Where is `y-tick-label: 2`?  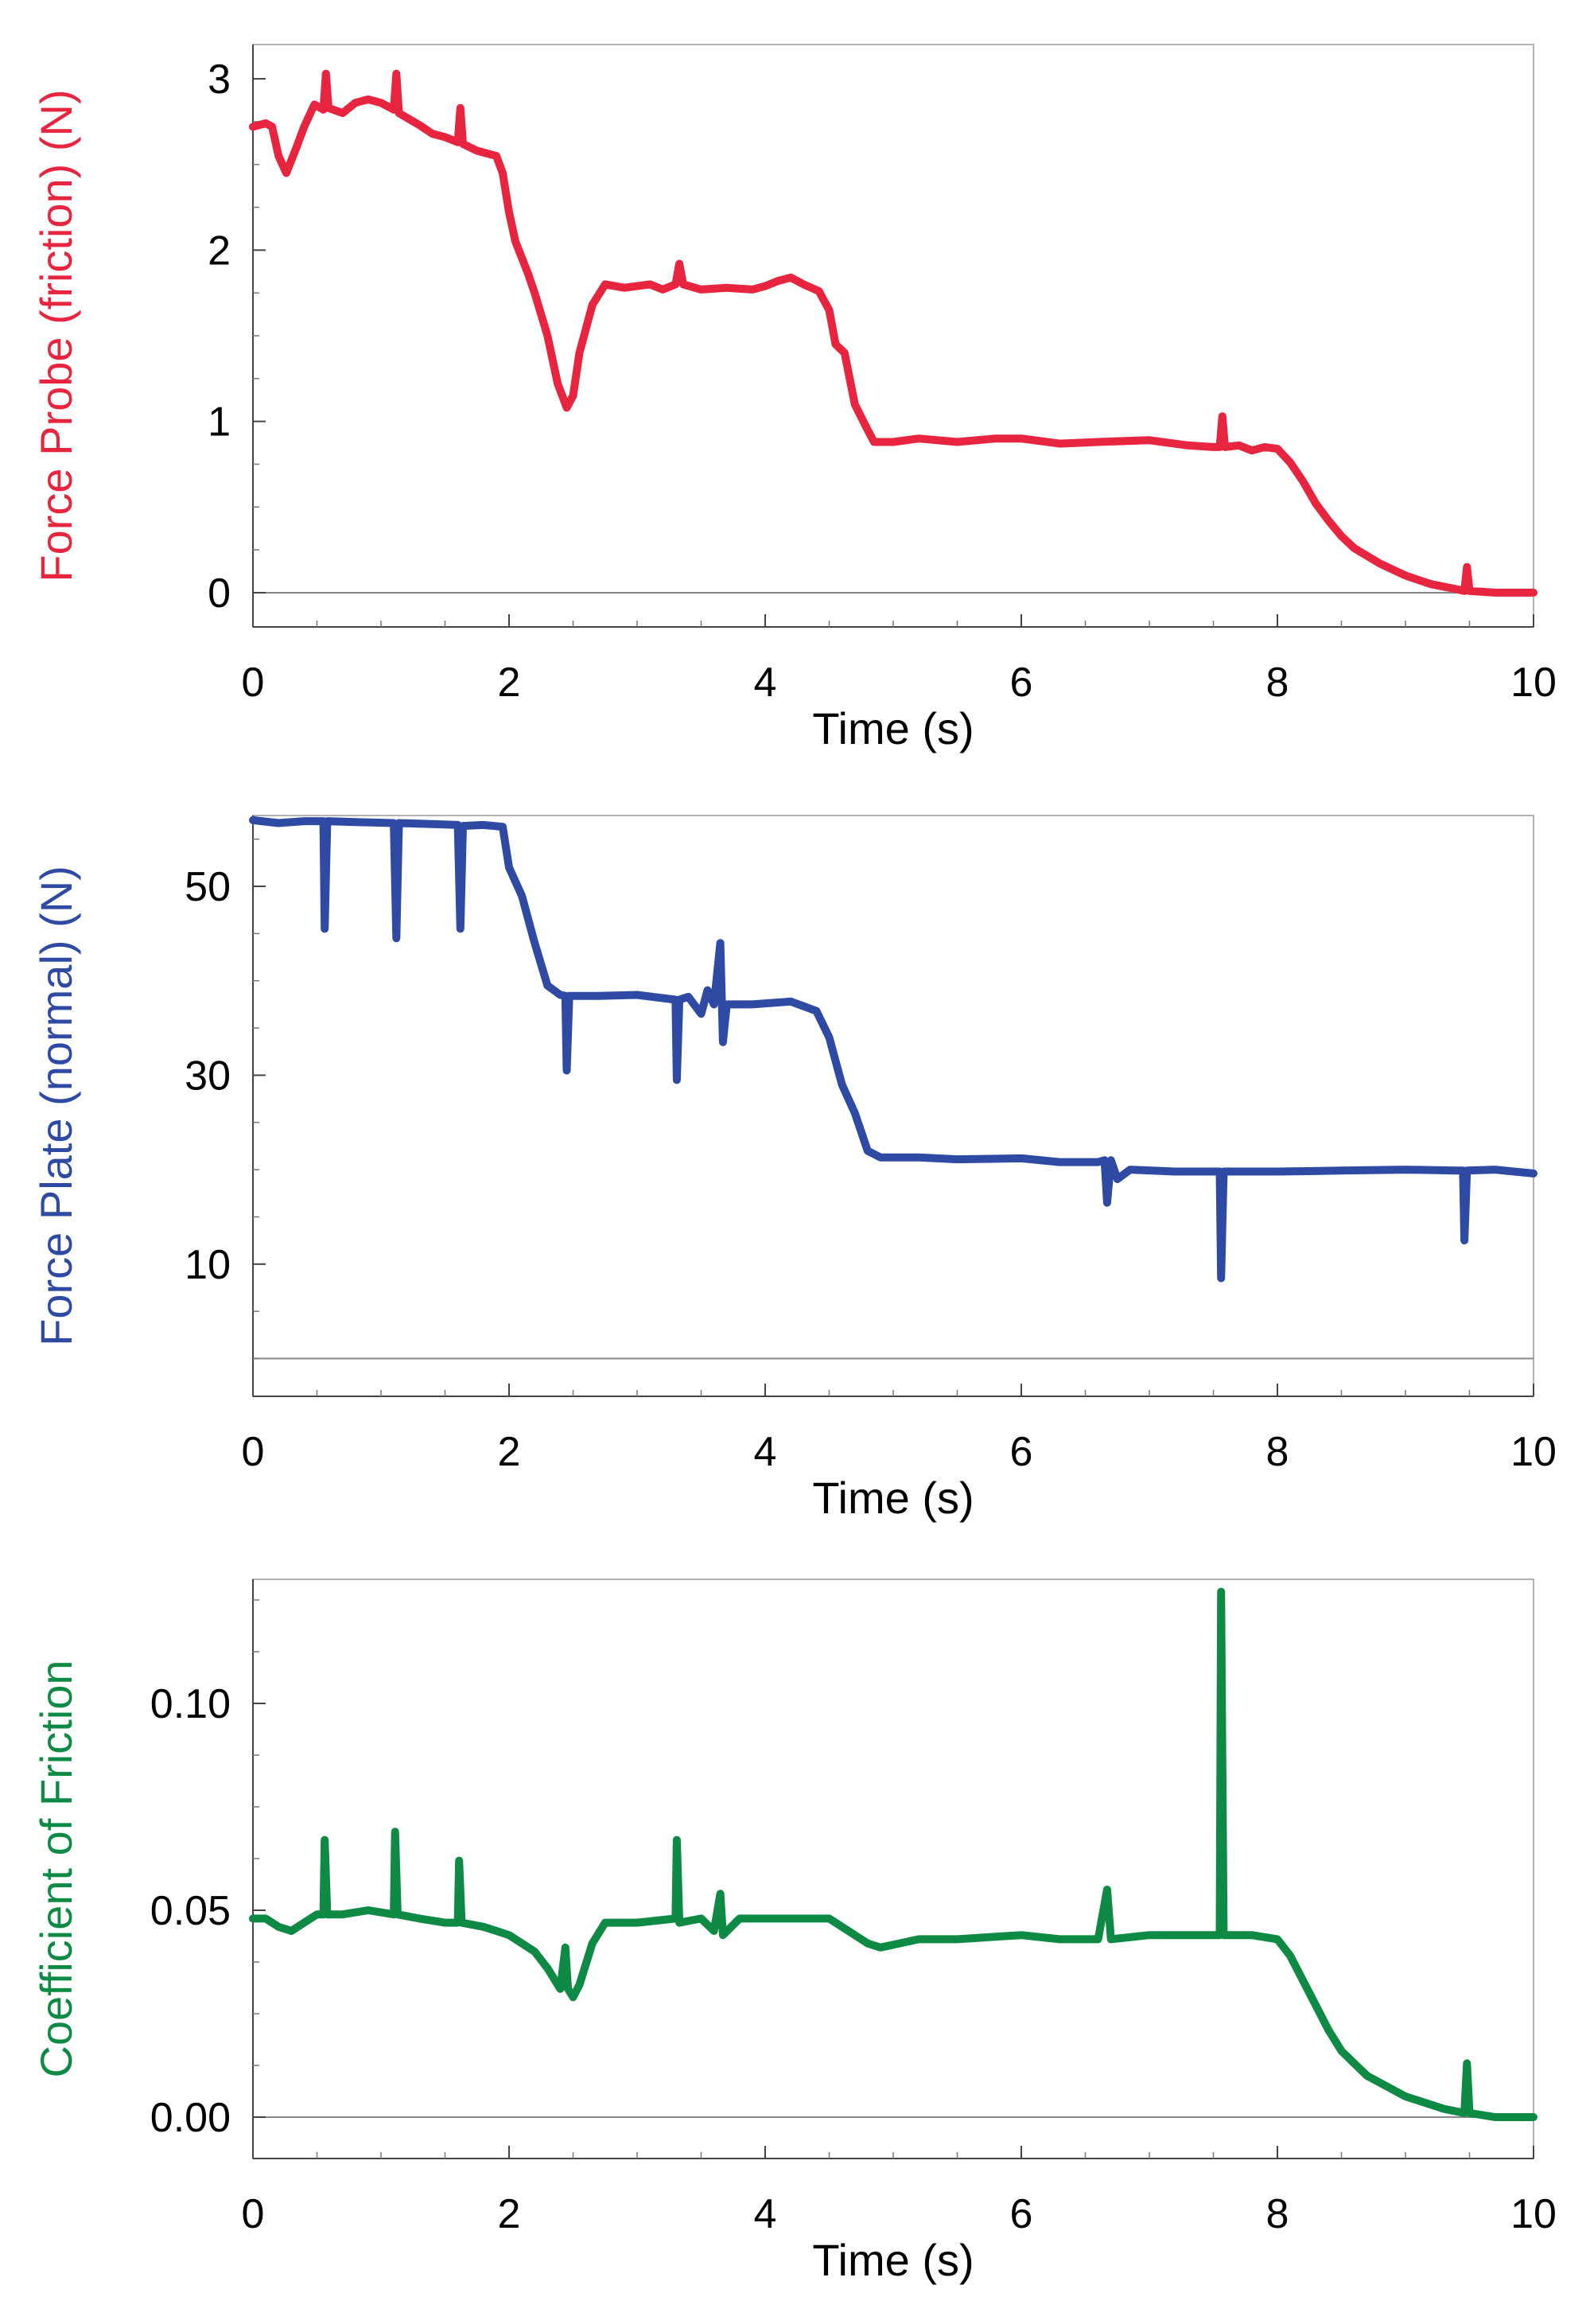 y-tick-label: 2 is located at coordinates (220, 251).